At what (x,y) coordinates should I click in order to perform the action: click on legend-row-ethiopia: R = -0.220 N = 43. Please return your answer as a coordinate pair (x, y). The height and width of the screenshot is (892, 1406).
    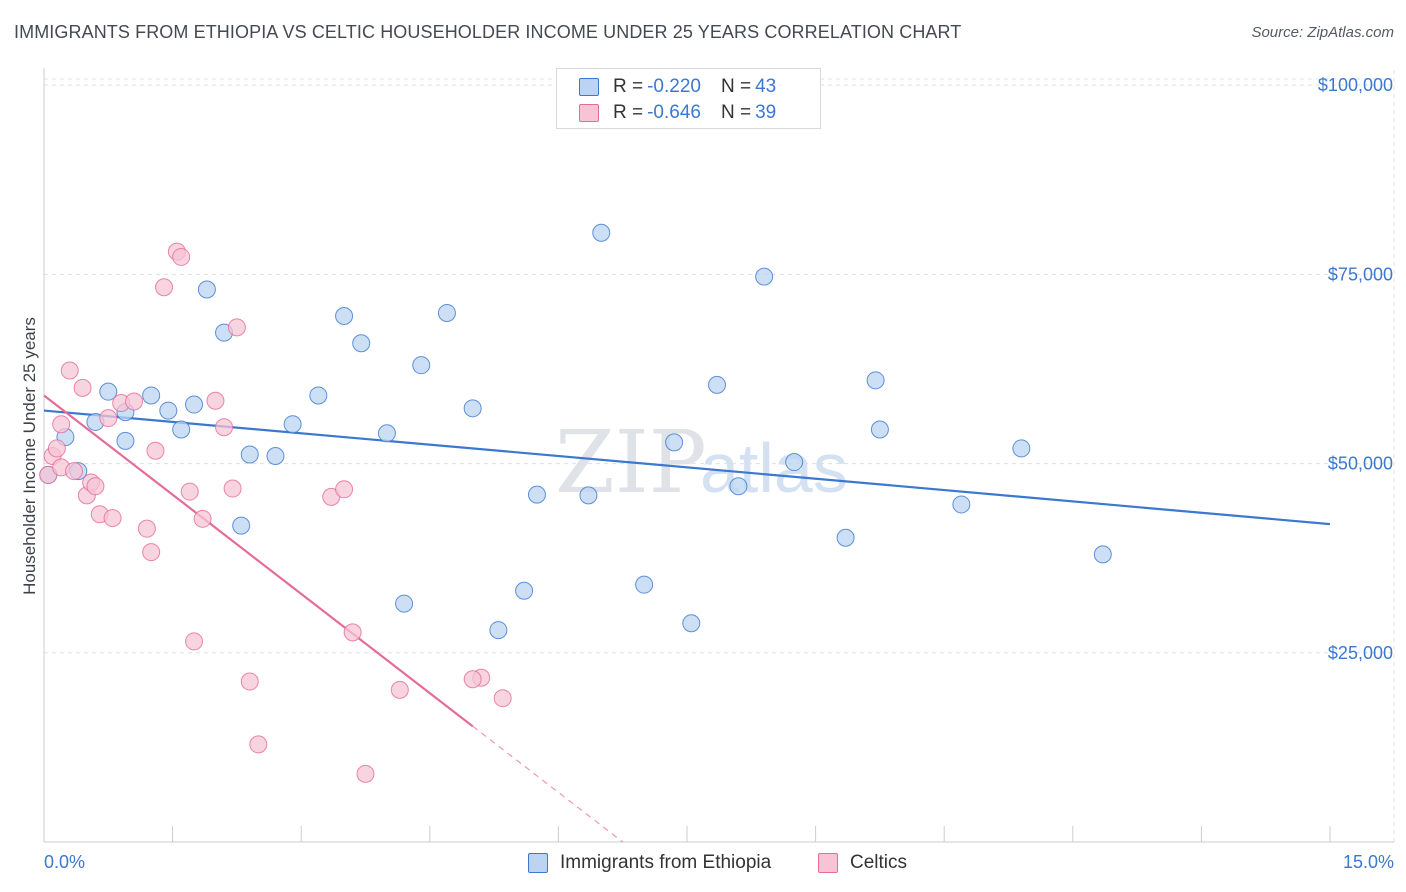
    Looking at the image, I should click on (677, 87).